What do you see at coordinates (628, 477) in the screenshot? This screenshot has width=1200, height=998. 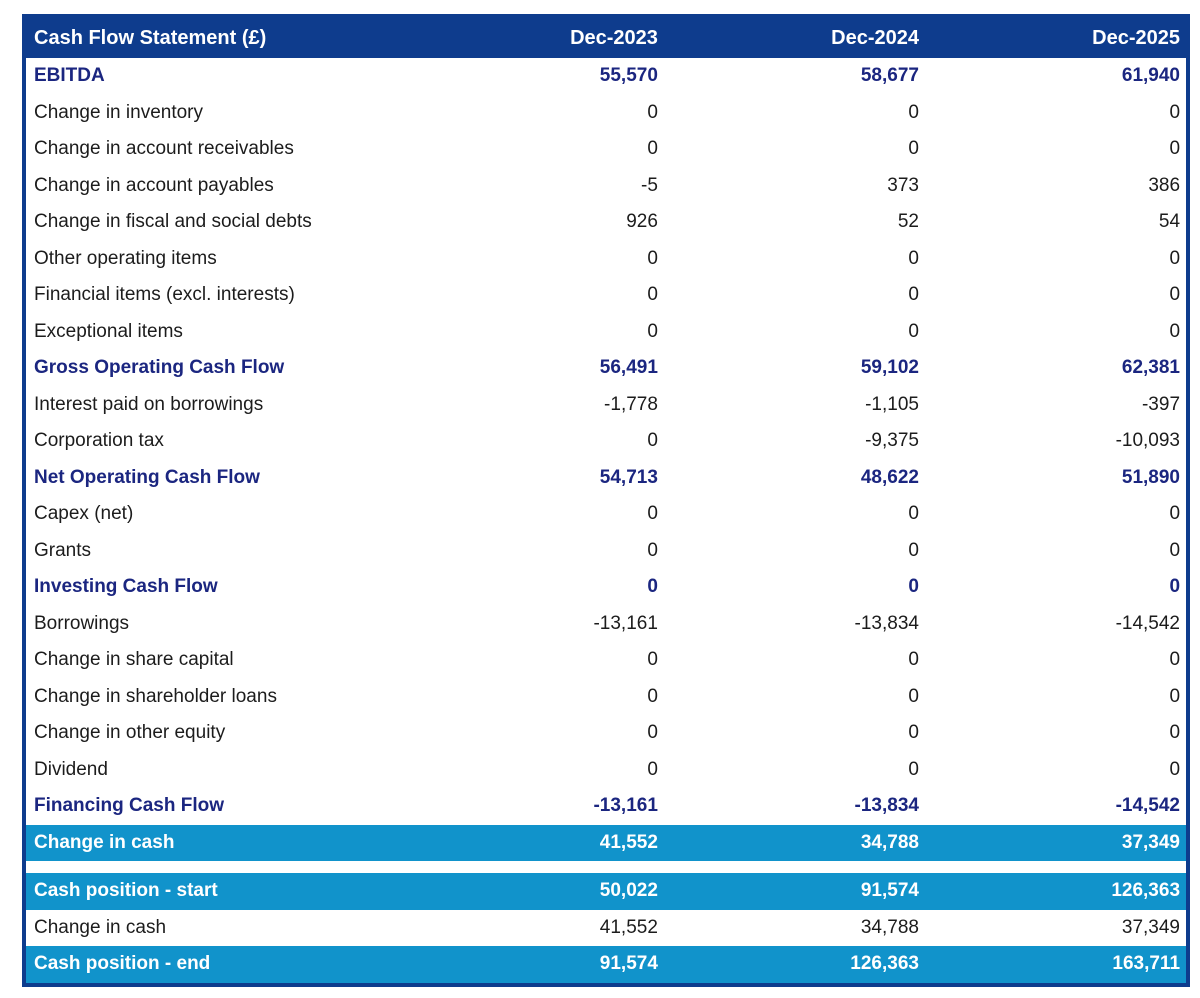 I see `row-value-dec-2023: 54,713` at bounding box center [628, 477].